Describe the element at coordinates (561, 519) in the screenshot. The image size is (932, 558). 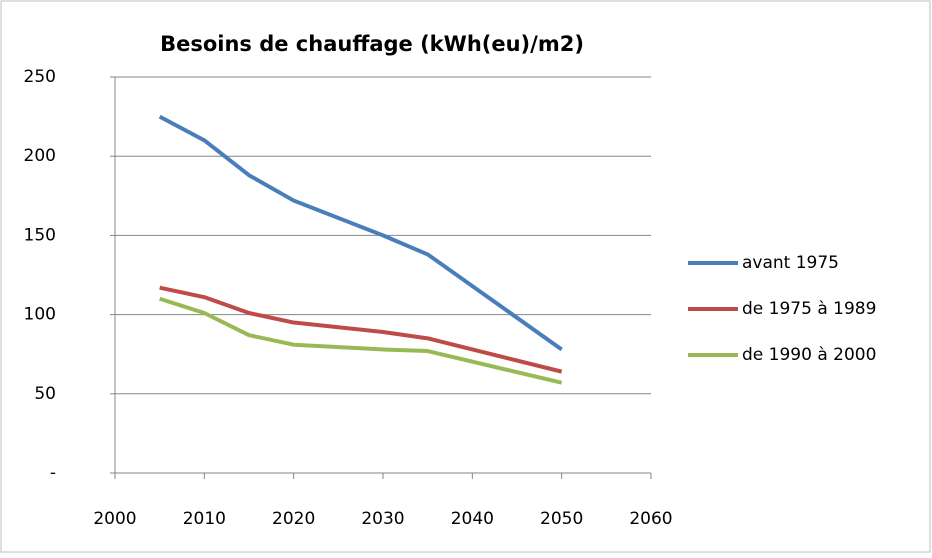
I see `x-tick-label: 2050` at that location.